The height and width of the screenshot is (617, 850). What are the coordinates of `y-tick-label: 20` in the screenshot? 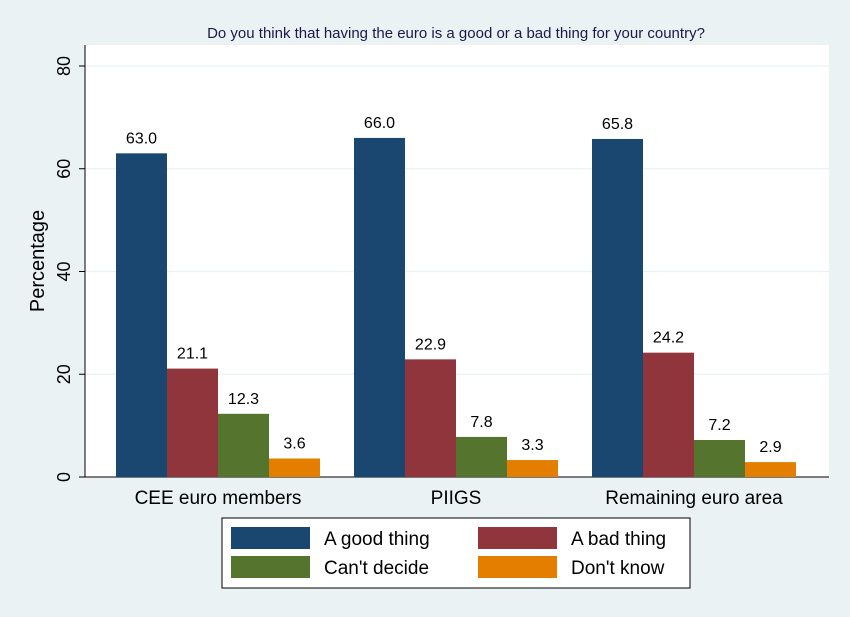 It's located at (64, 374).